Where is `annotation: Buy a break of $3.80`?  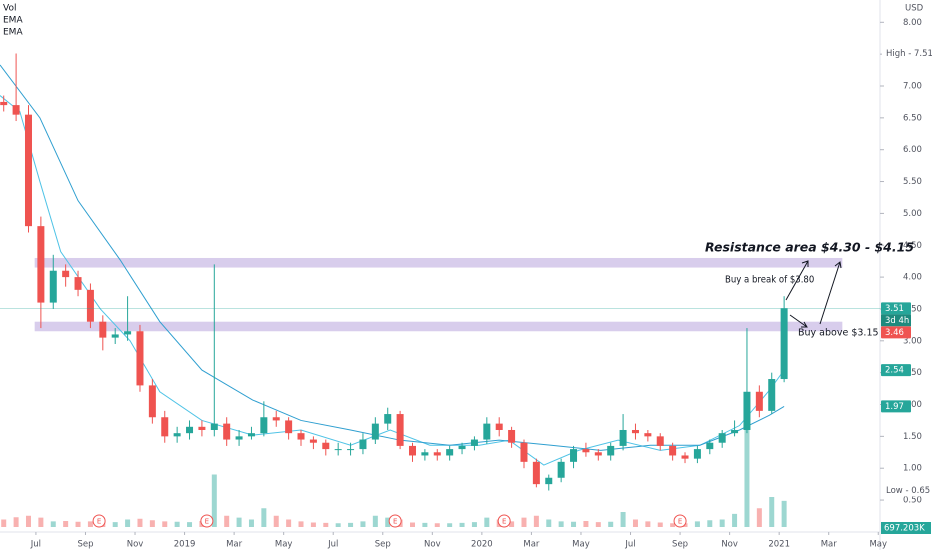 annotation: Buy a break of $3.80 is located at coordinates (769, 280).